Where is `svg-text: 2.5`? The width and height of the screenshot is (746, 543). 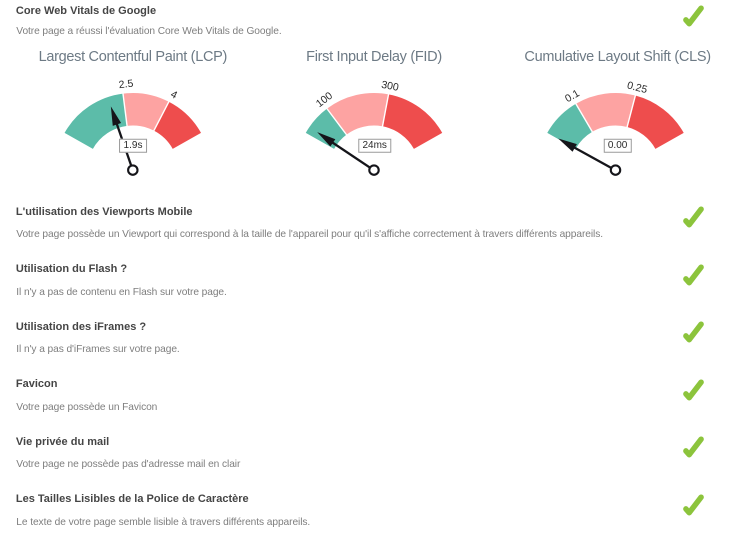
svg-text: 2.5 is located at coordinates (126, 85).